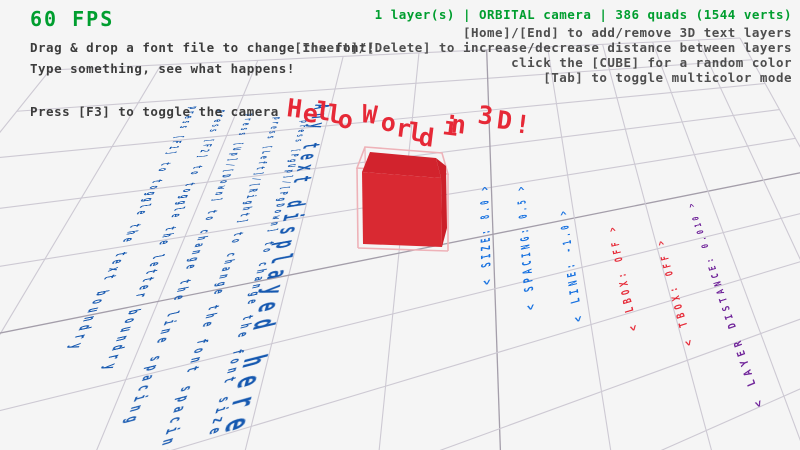 This screenshot has height=450, width=800. I want to click on fps-counter: 60 FPS, so click(72, 19).